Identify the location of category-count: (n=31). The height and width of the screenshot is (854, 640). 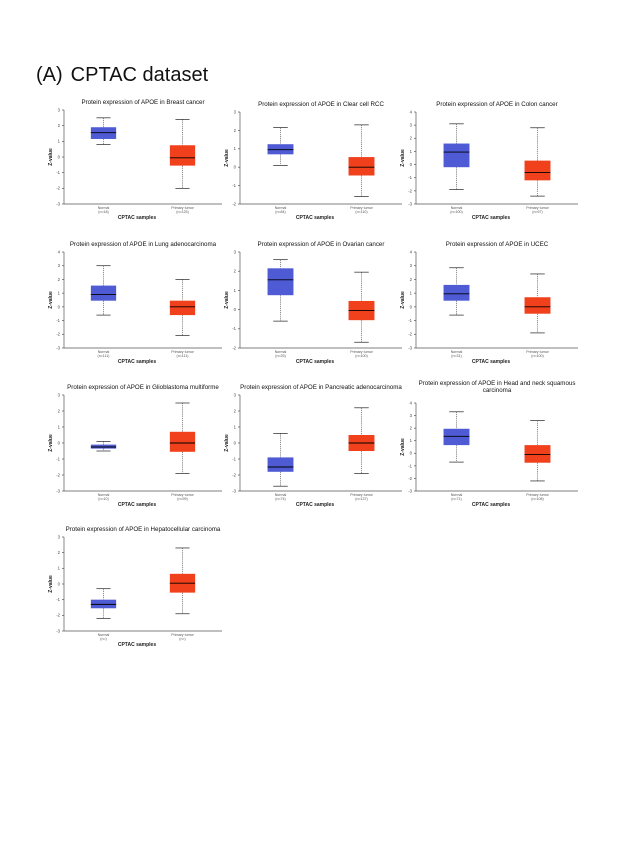
(456, 356).